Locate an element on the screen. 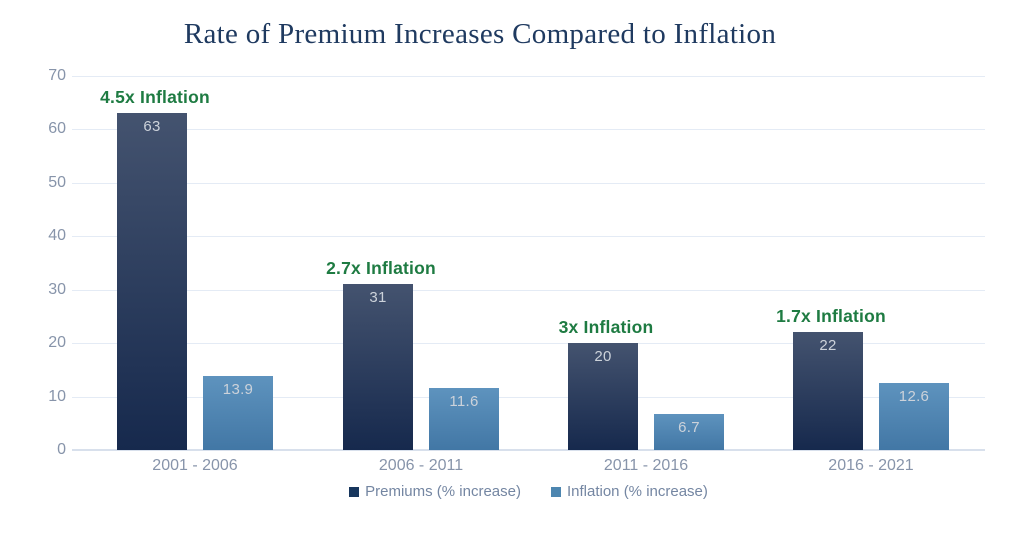 The image size is (1024, 533). bar-value-label: 11.6 is located at coordinates (464, 402).